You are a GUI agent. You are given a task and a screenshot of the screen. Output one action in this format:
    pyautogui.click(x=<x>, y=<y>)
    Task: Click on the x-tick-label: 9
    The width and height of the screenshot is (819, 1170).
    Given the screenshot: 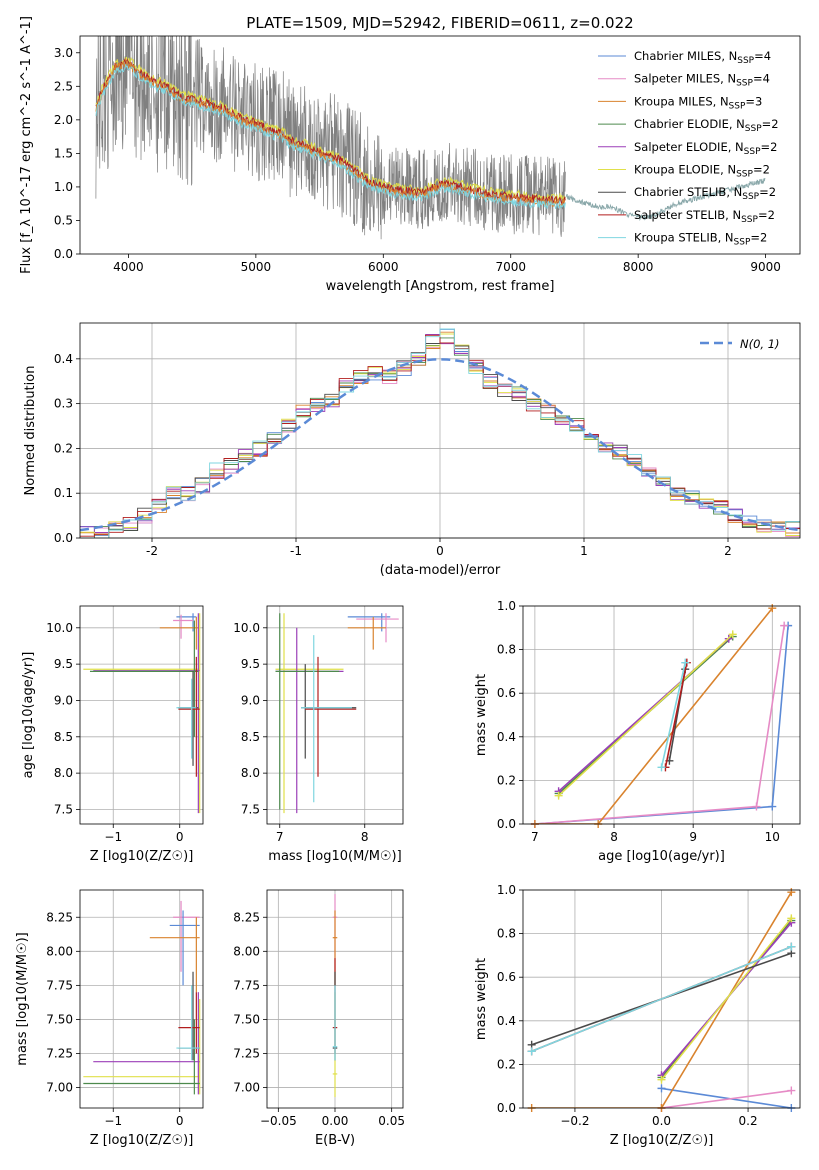 What is the action you would take?
    pyautogui.click(x=693, y=837)
    